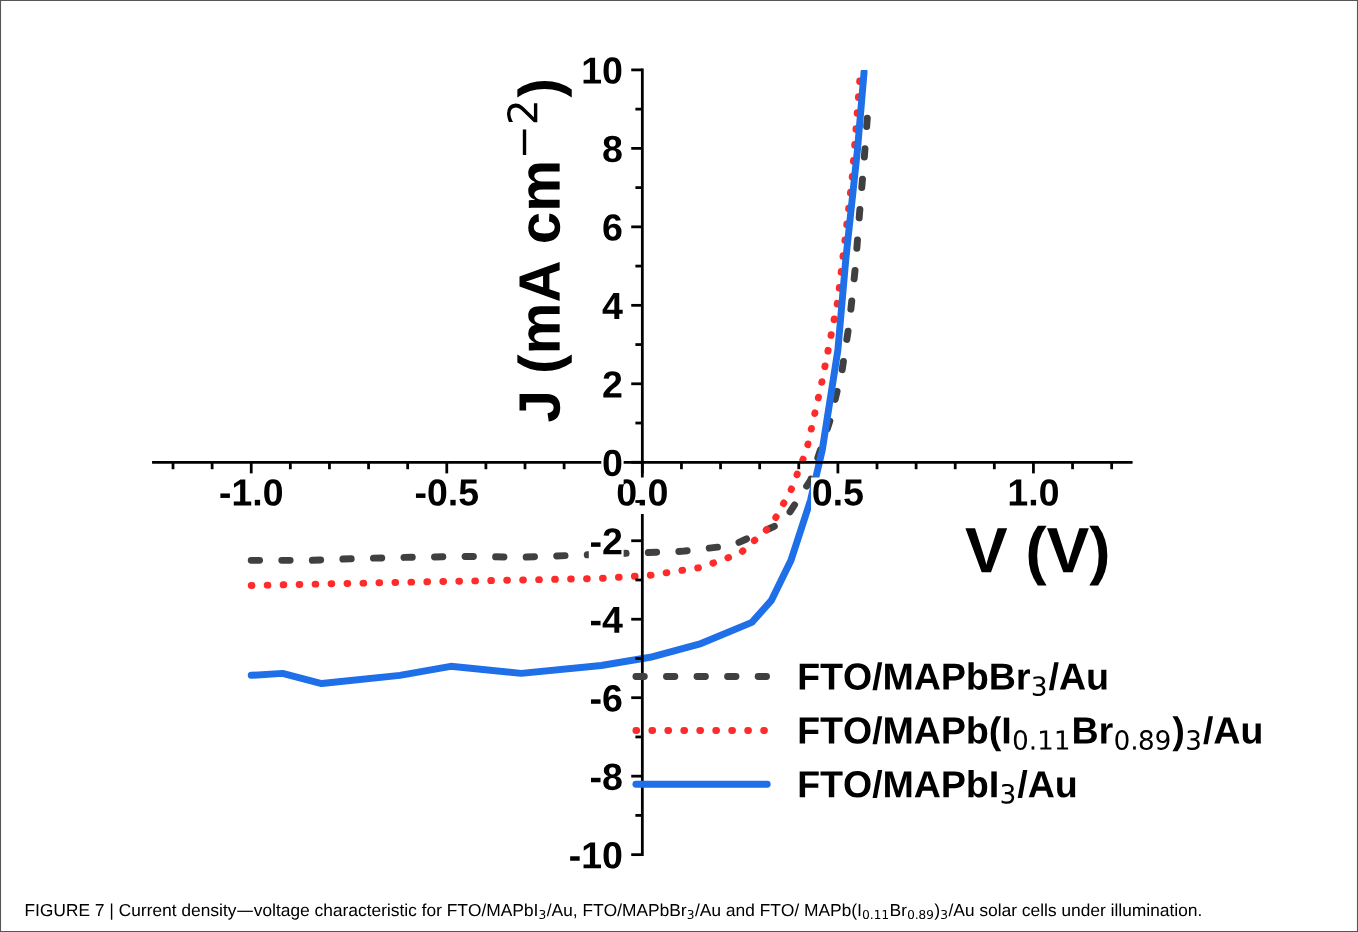 The width and height of the screenshot is (1358, 932). What do you see at coordinates (606, 541) in the screenshot?
I see `y-tick-label: -2` at bounding box center [606, 541].